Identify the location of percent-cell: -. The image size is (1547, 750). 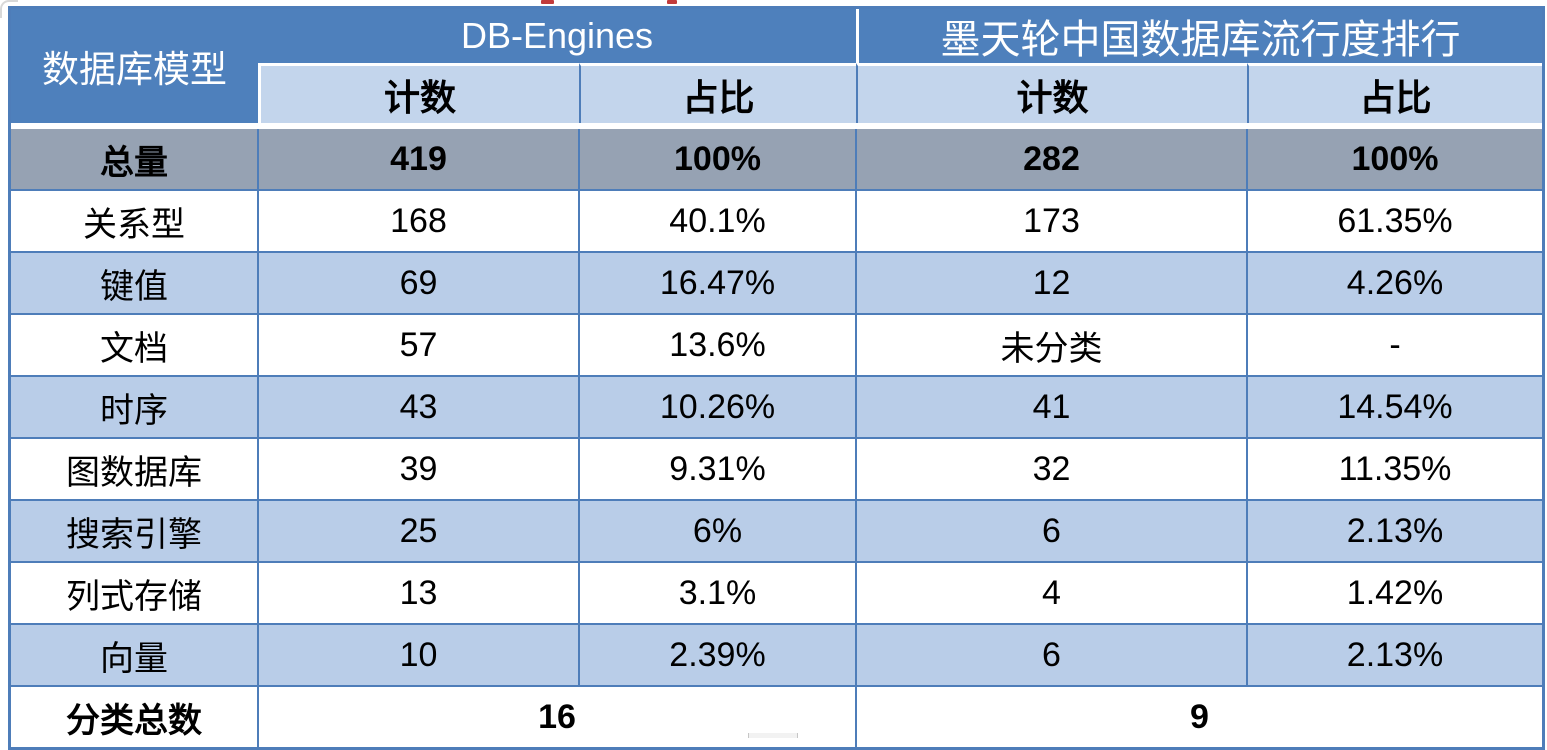
(1394, 345).